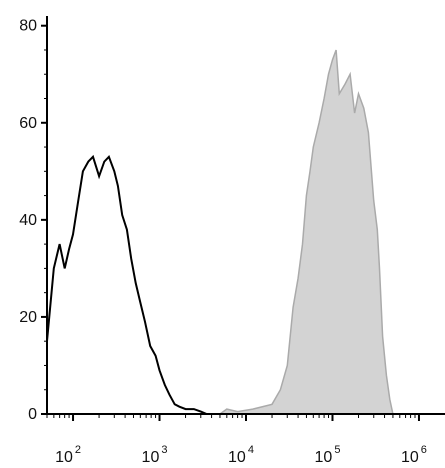  Describe the element at coordinates (28, 123) in the screenshot. I see `y-tick-label: 60` at that location.